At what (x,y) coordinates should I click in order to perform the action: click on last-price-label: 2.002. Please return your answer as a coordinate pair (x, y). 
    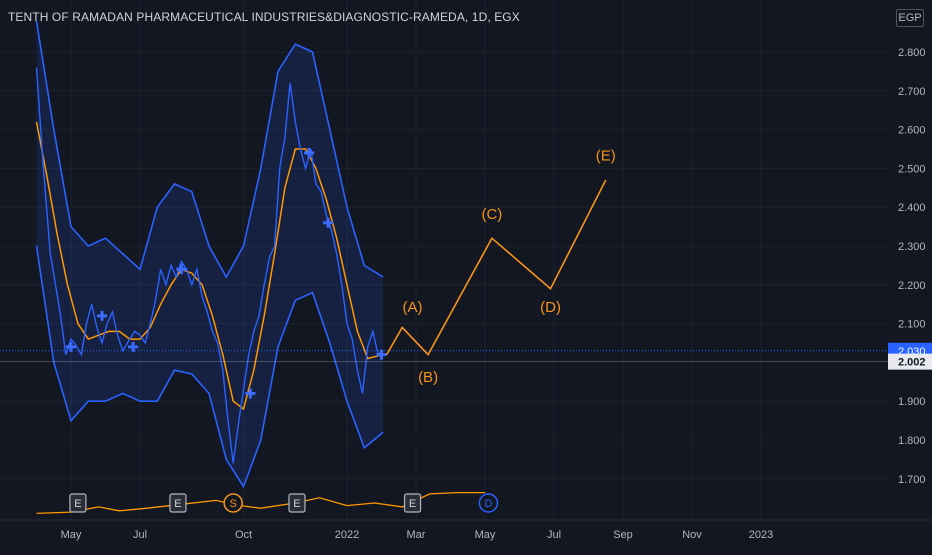
    Looking at the image, I should click on (912, 363).